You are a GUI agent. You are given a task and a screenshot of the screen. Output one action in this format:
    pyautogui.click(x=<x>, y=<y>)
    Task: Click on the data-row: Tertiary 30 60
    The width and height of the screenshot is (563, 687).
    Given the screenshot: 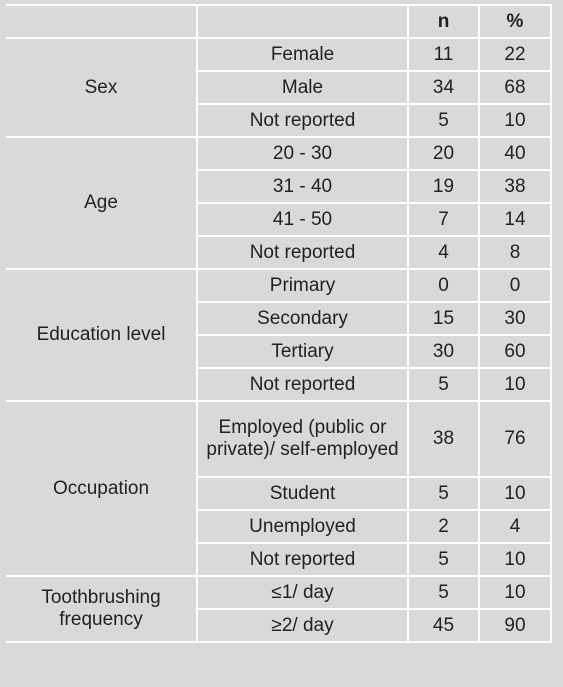 What is the action you would take?
    pyautogui.click(x=279, y=351)
    